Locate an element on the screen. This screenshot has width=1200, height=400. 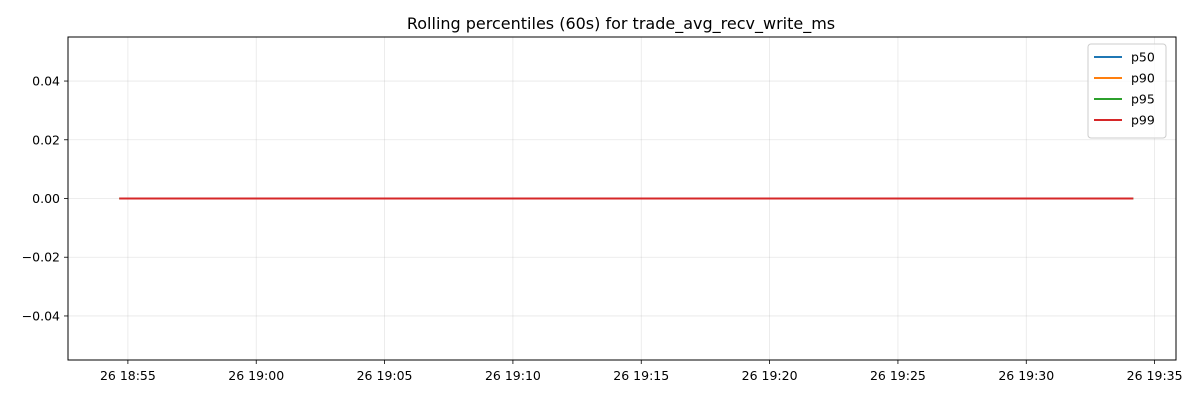
legend: p50 p90 p95 p99 is located at coordinates (1127, 91).